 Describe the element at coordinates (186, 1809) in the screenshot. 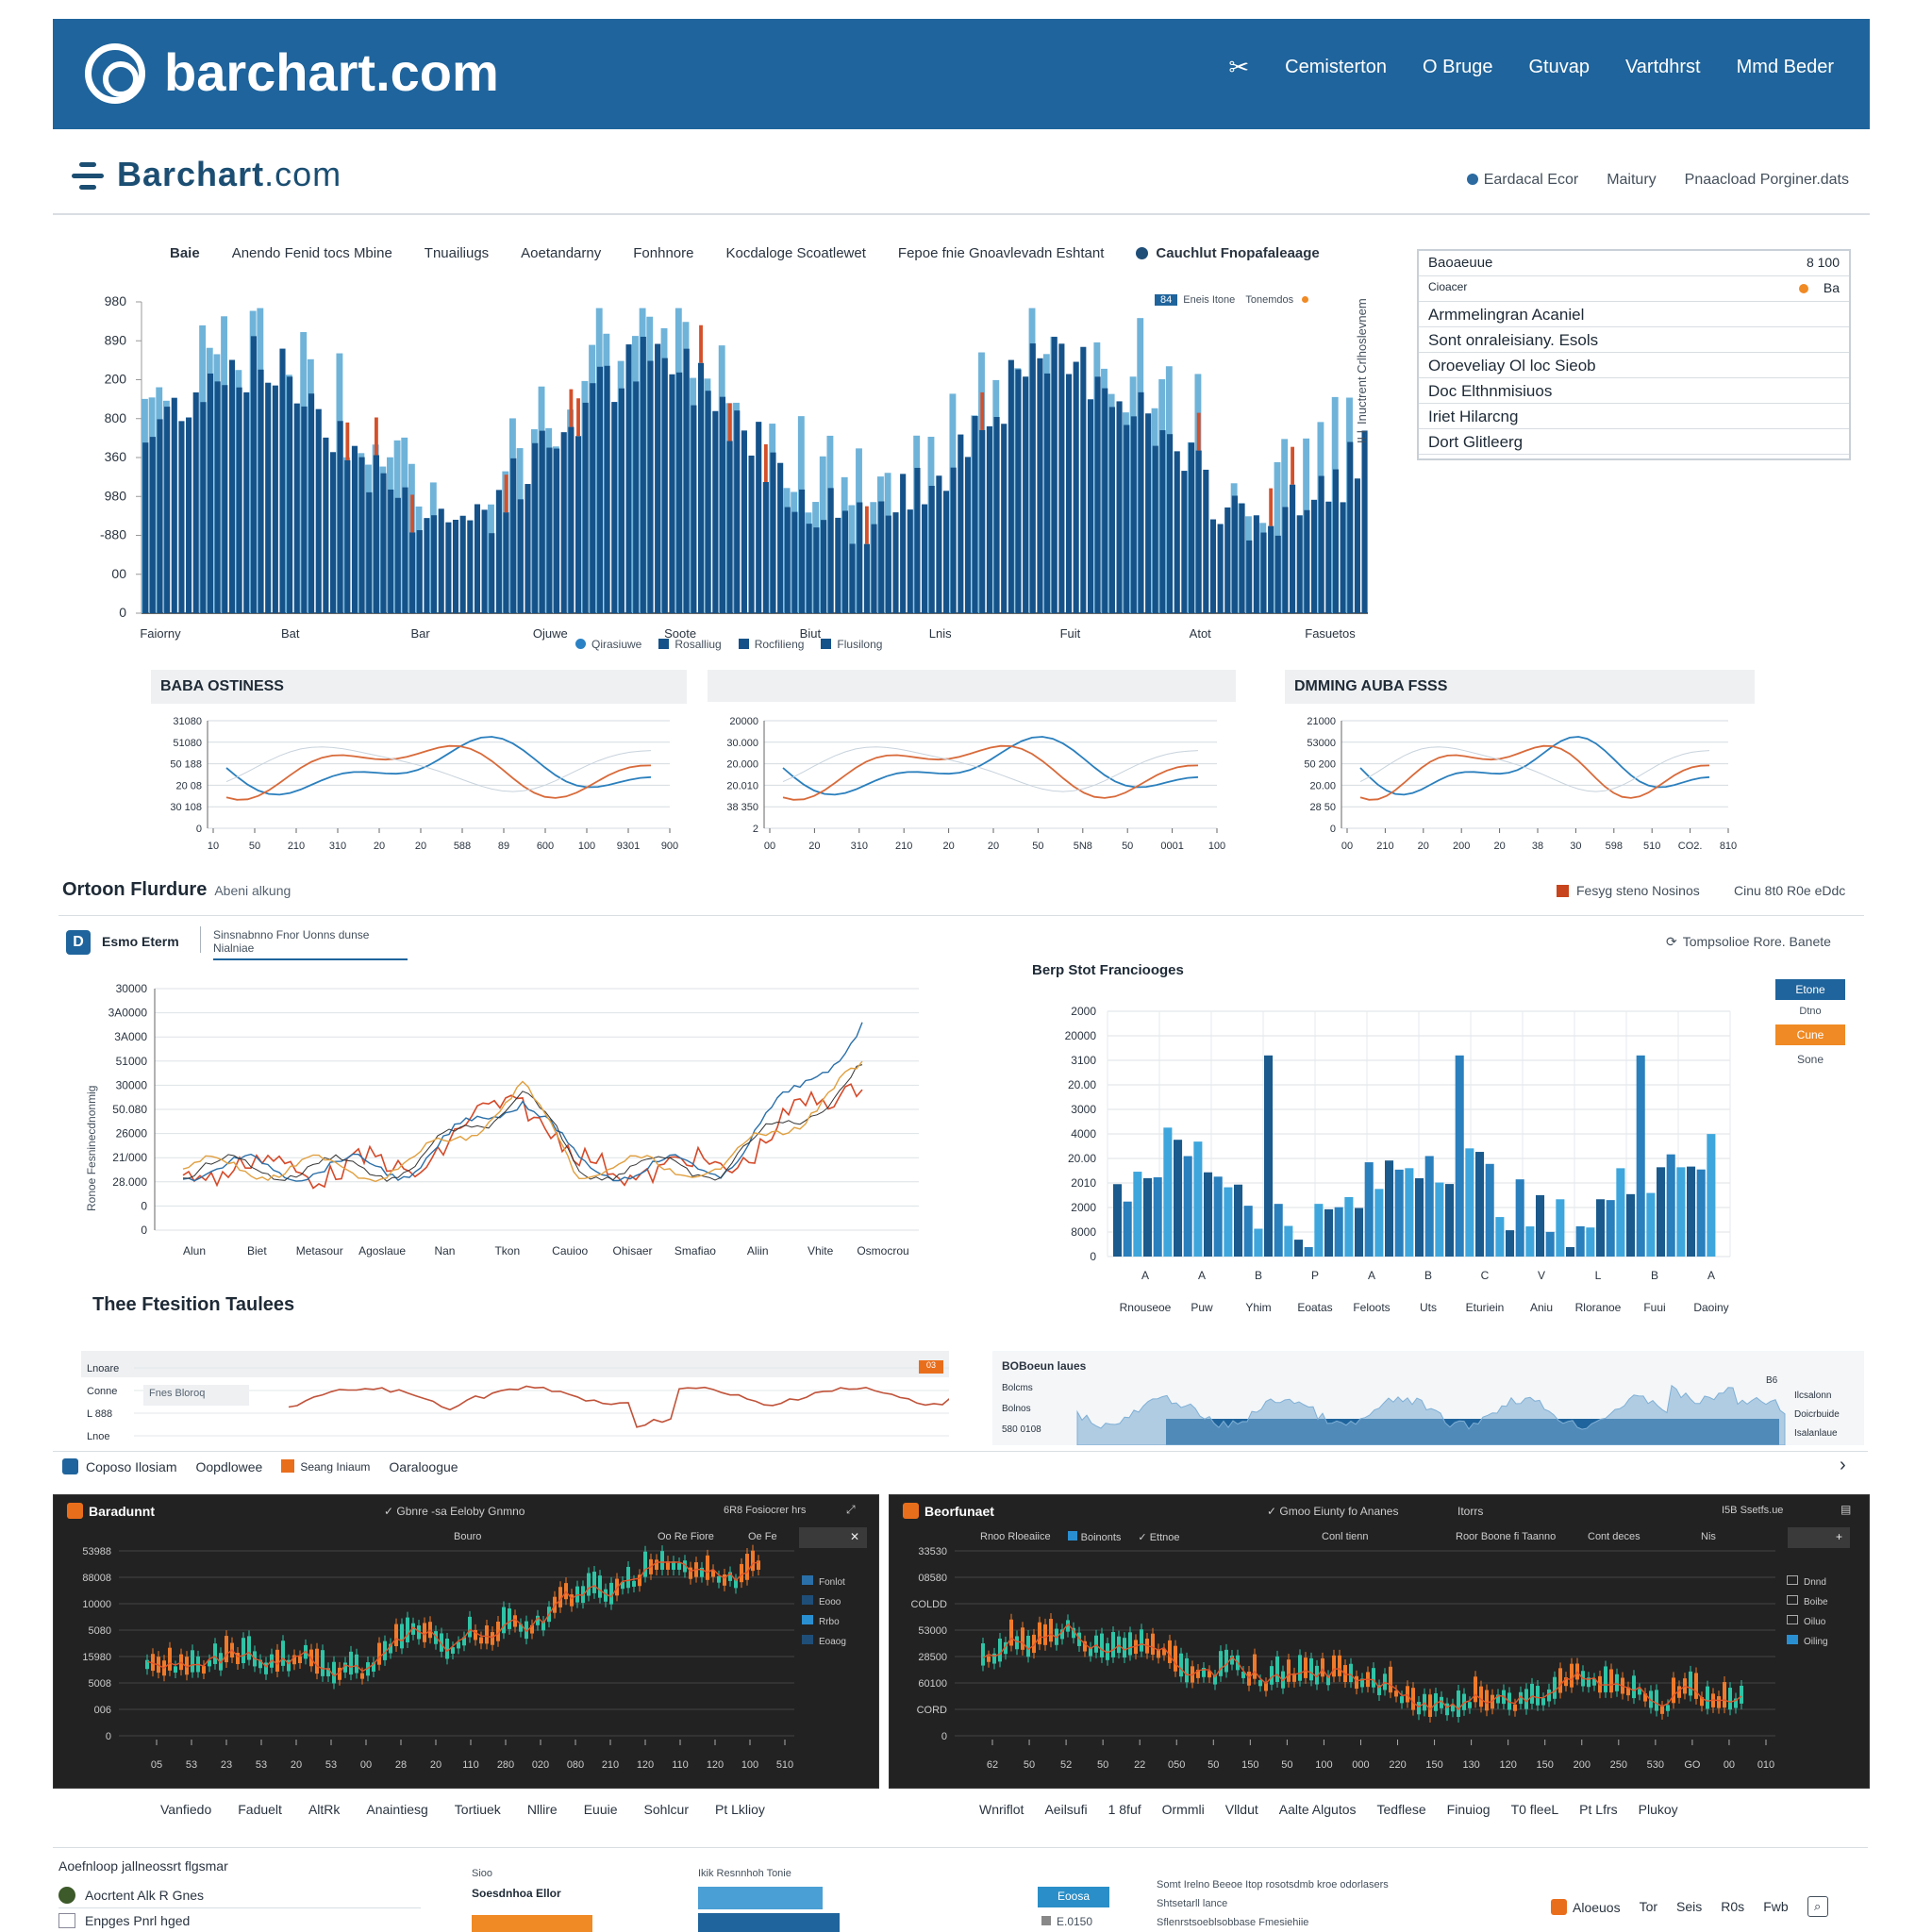

I see `footer-item: Vanfiedo` at that location.